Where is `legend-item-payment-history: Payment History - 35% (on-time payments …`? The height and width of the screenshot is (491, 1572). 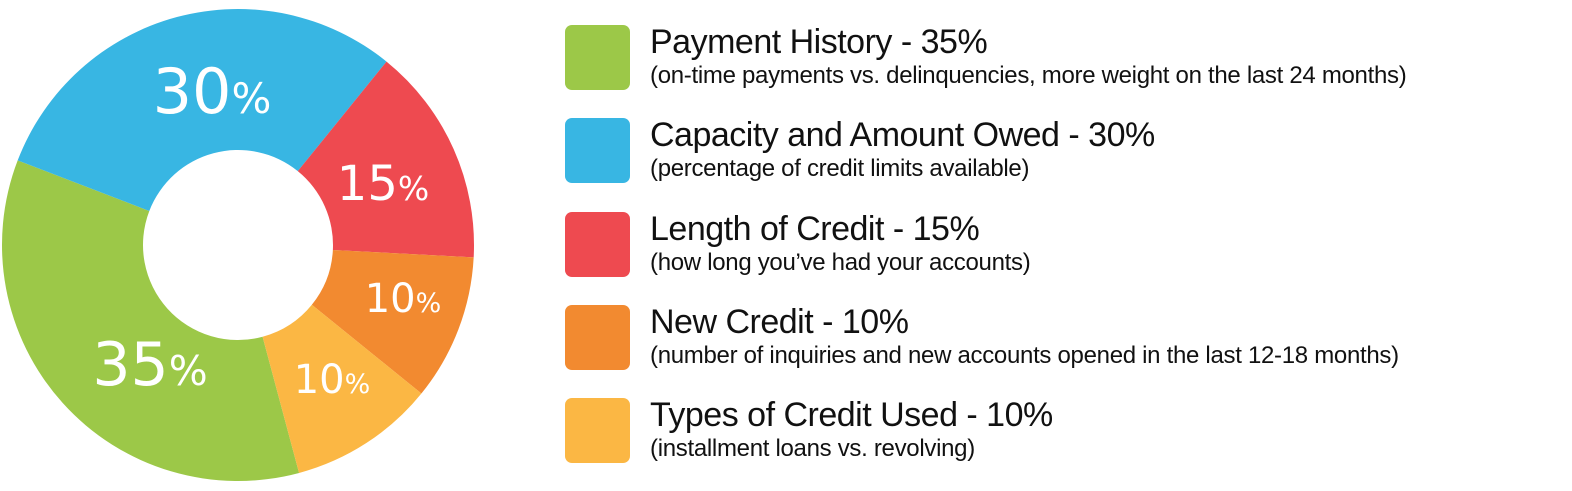
legend-item-payment-history: Payment History - 35% (on-time payments … is located at coordinates (1065, 57).